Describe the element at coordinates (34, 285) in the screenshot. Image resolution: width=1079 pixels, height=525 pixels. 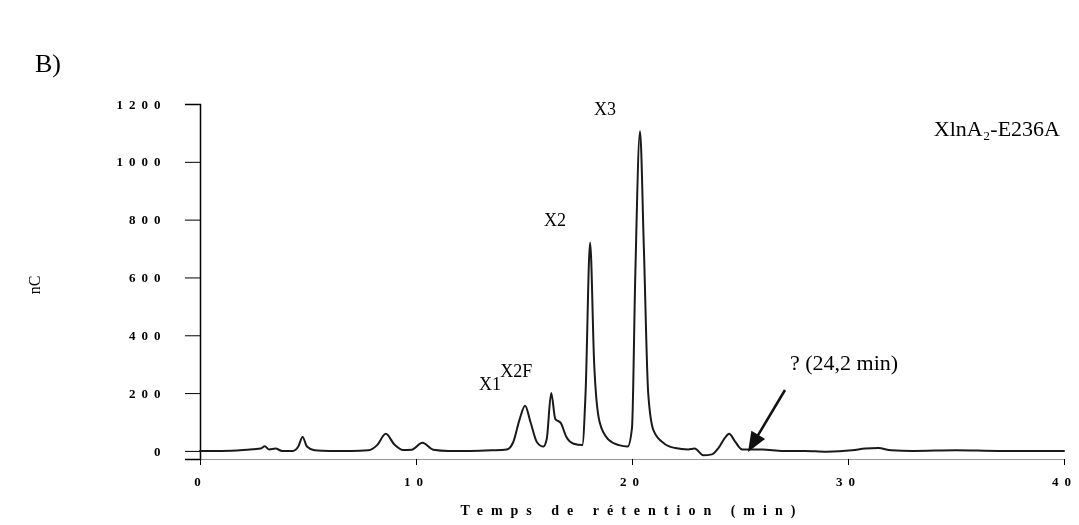
I see `y-axis-title: nC` at that location.